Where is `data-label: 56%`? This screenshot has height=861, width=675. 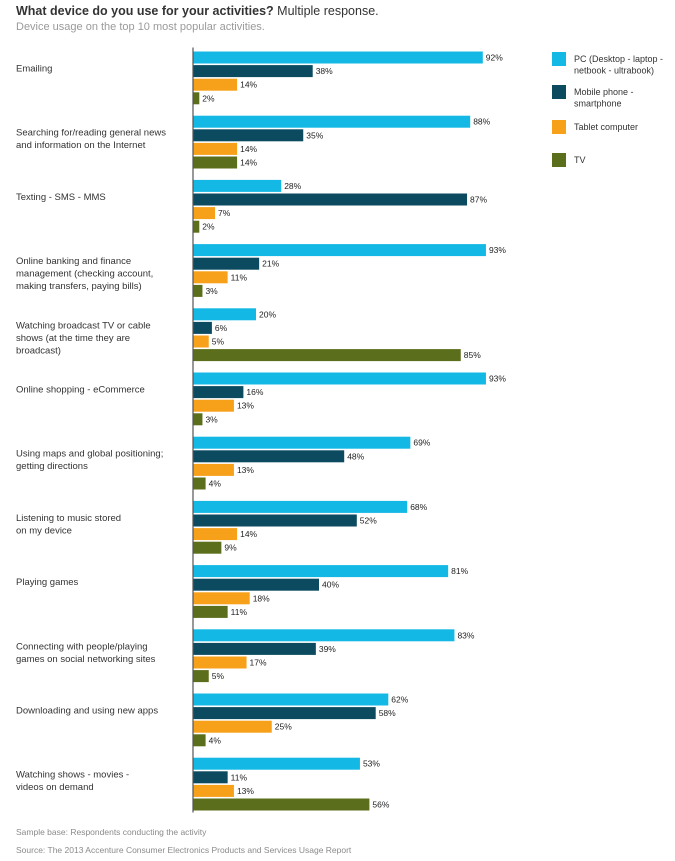 data-label: 56% is located at coordinates (380, 805).